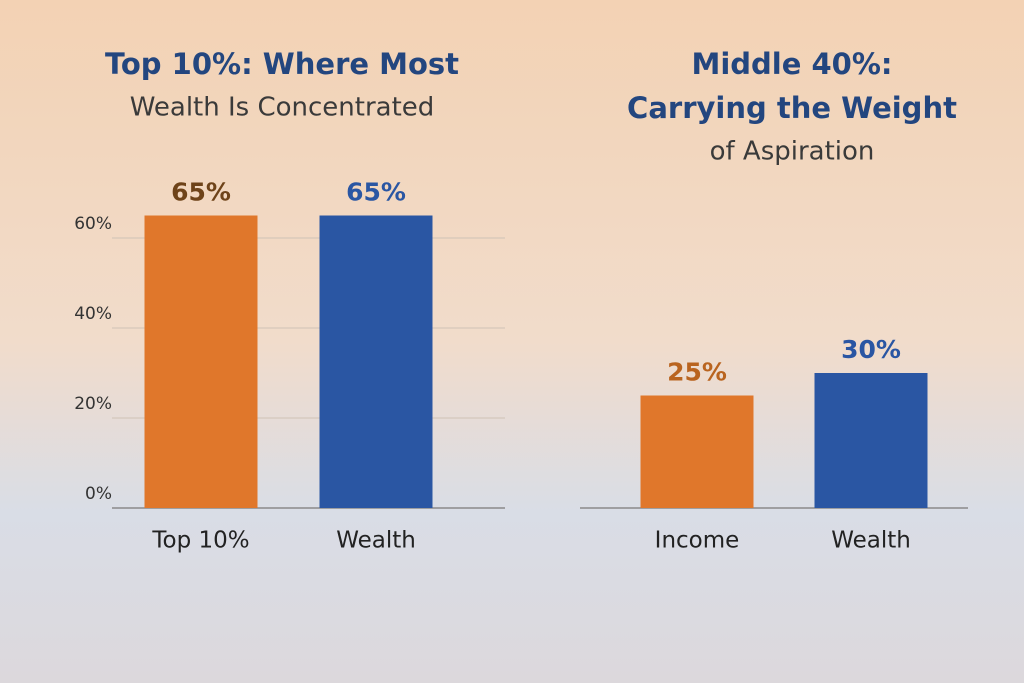 This screenshot has height=683, width=1024. Describe the element at coordinates (93, 314) in the screenshot. I see `y-tick-label: 40%` at that location.